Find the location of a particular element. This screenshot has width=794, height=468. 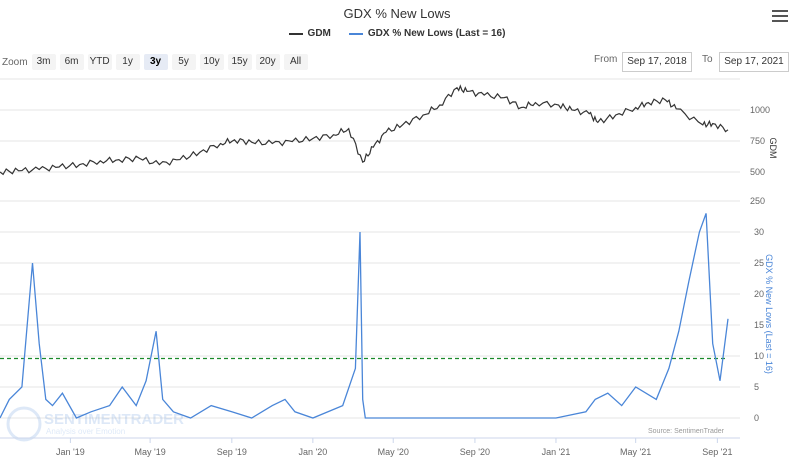

zoom-button-10y: 10y is located at coordinates (211, 62).